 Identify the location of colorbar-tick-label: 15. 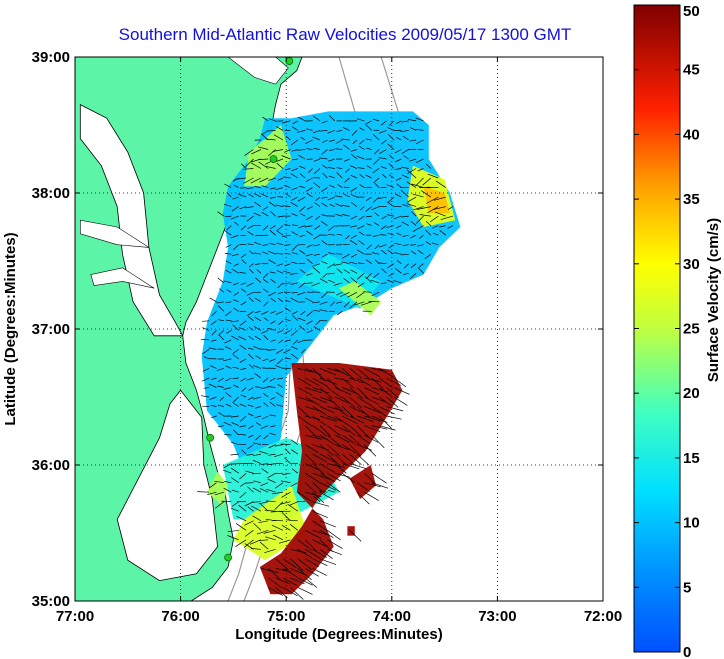
(691, 458).